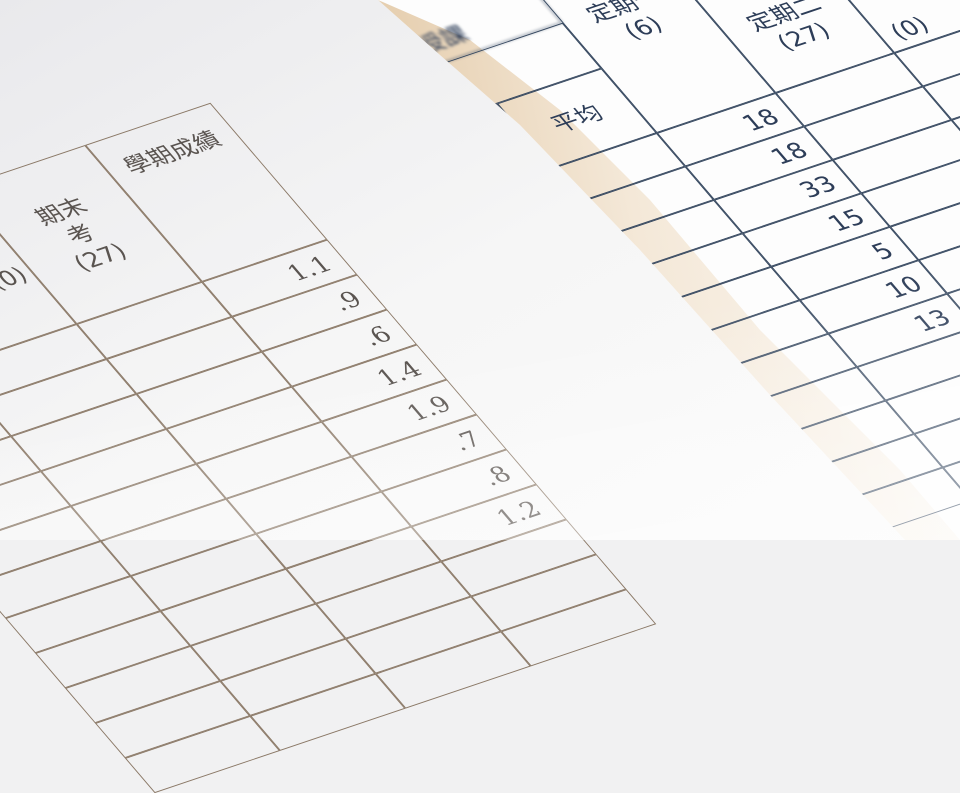  Describe the element at coordinates (576, 118) in the screenshot. I see `average-label: 平均` at that location.